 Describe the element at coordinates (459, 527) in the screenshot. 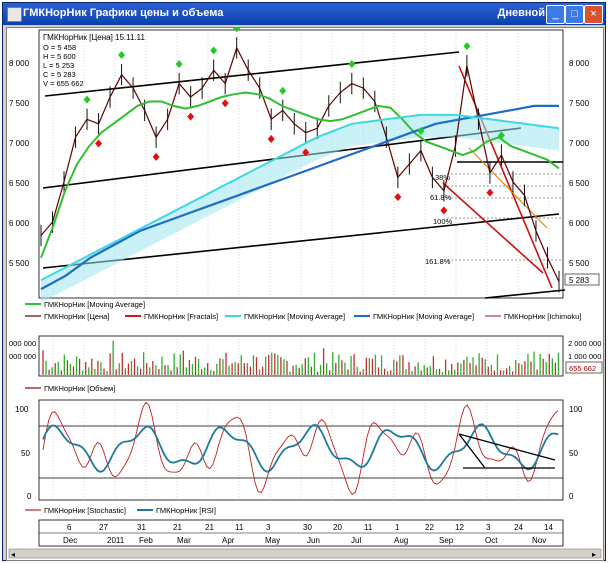

I see `day-label: 12` at that location.